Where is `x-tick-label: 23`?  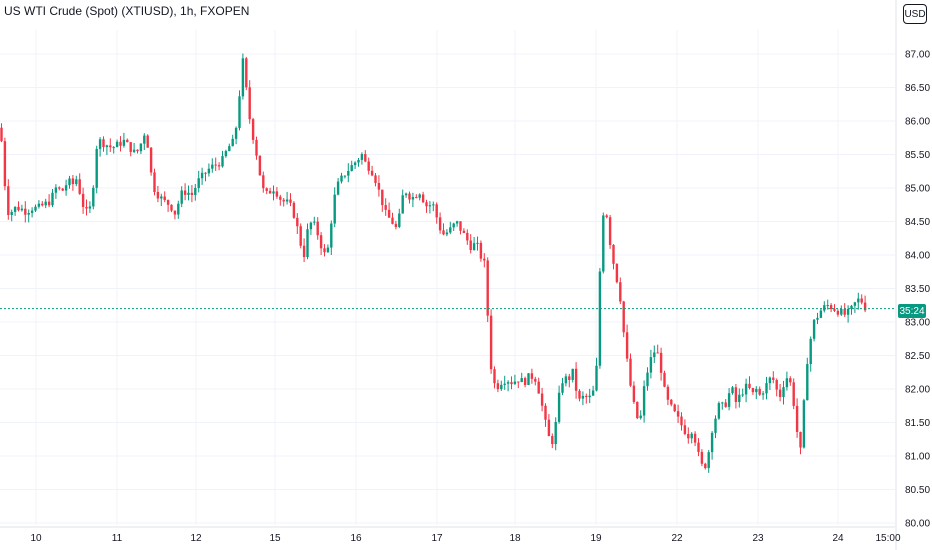
x-tick-label: 23 is located at coordinates (758, 538).